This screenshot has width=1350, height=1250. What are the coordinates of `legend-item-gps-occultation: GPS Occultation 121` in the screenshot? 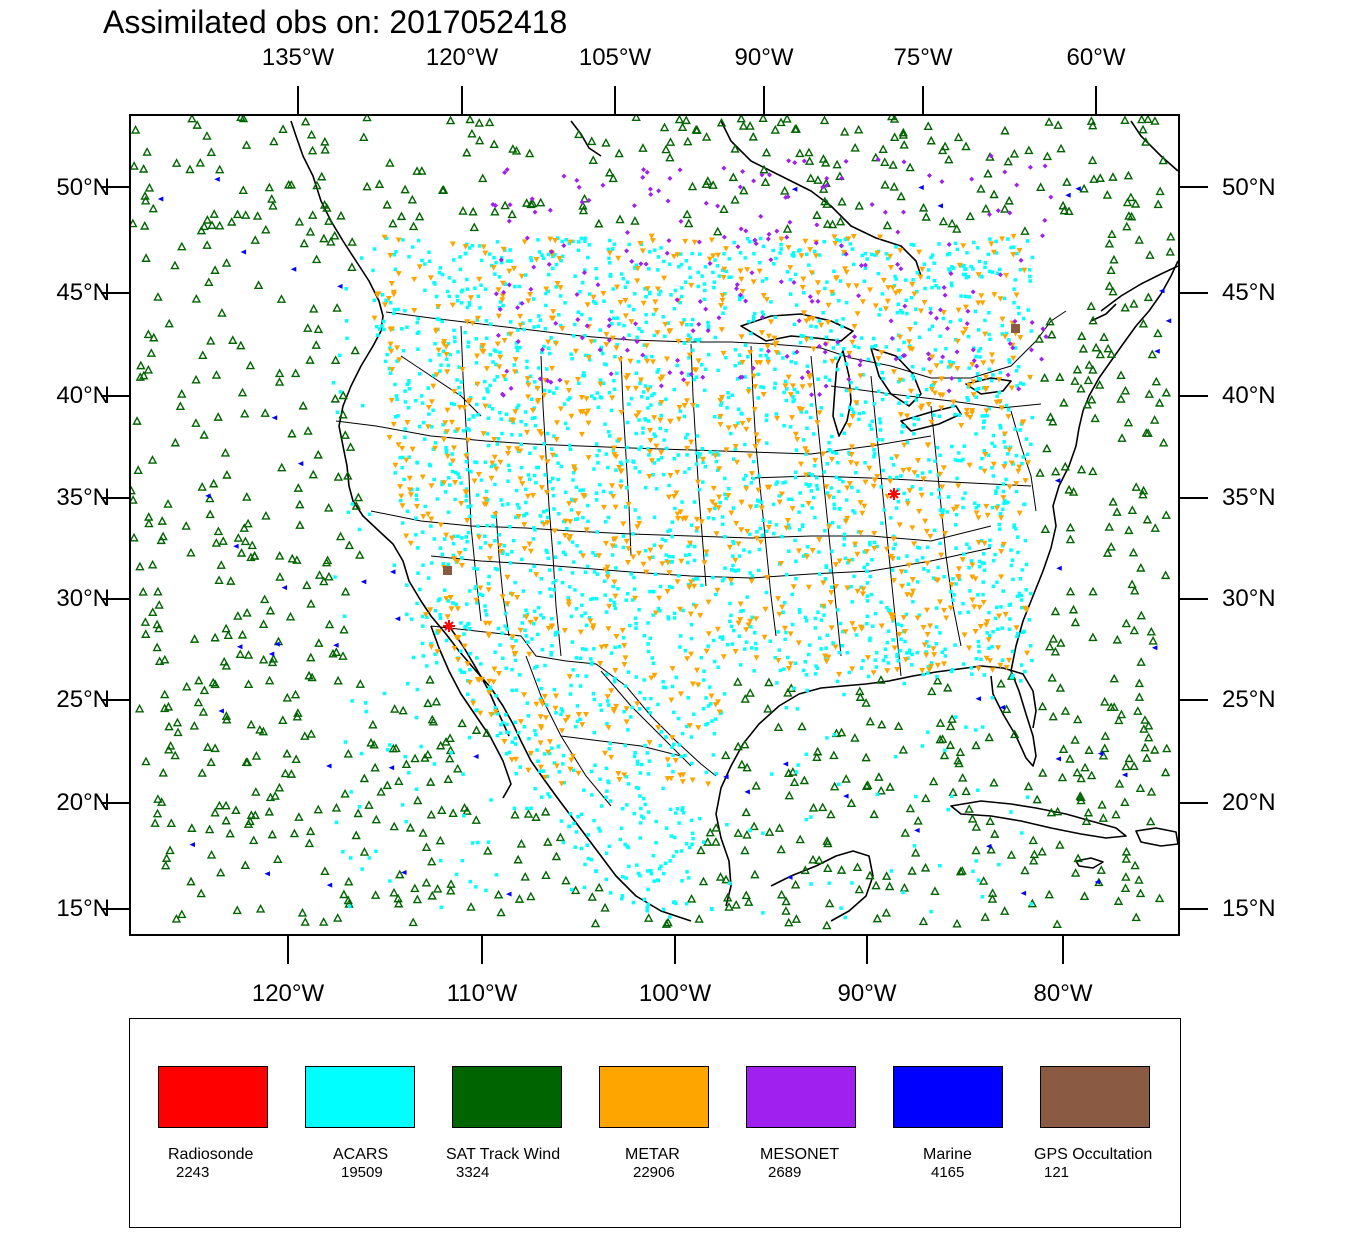 It's located at (1111, 1123).